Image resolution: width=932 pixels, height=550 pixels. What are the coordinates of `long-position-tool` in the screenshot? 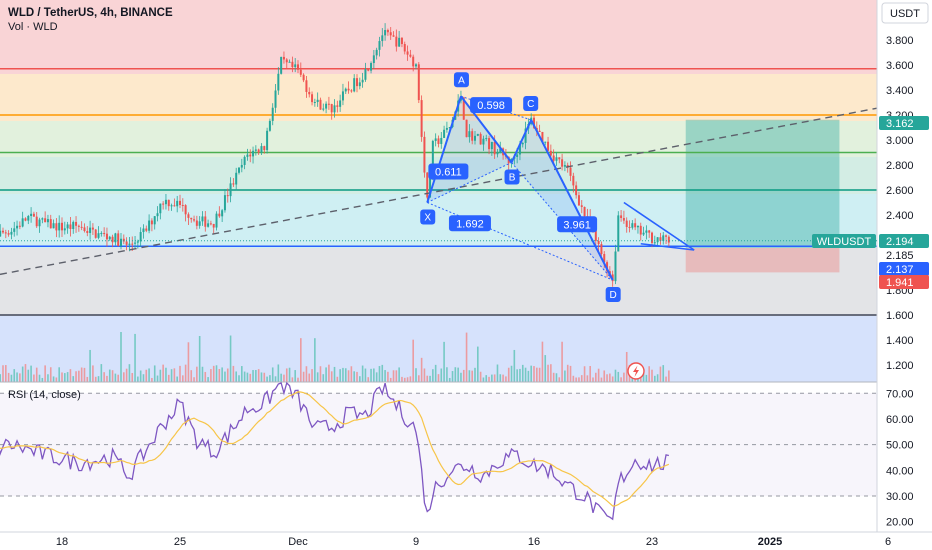 It's located at (762, 196).